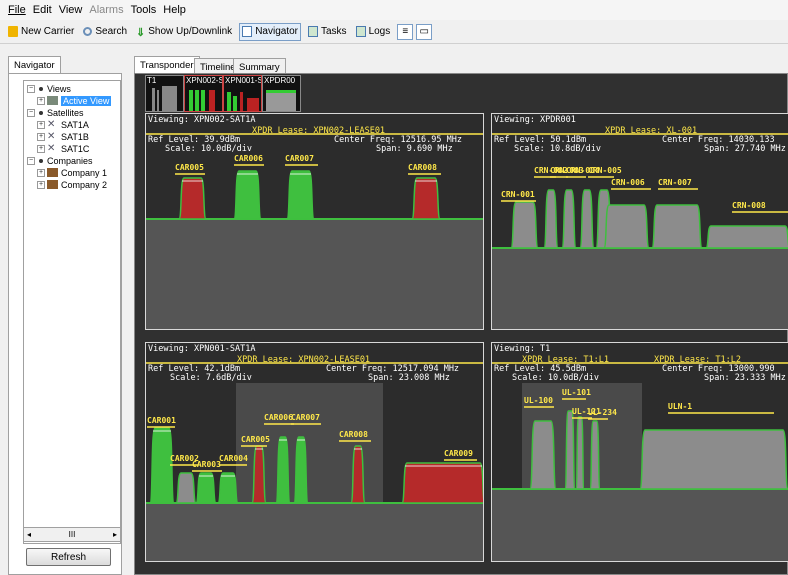 This screenshot has width=788, height=575. What do you see at coordinates (203, 93) in the screenshot?
I see `thumbnail-xpn002: XPN002-S` at bounding box center [203, 93].